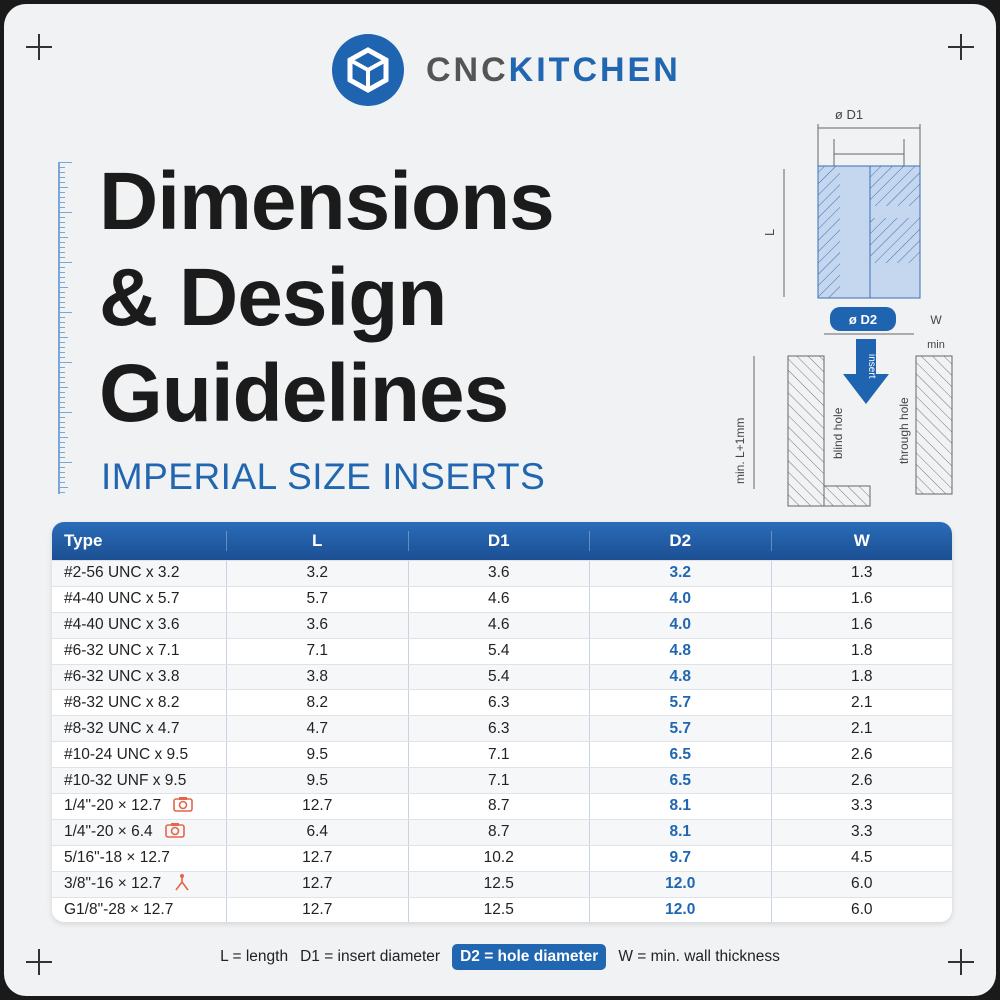 Image resolution: width=1000 pixels, height=1000 pixels. What do you see at coordinates (498, 858) in the screenshot?
I see `cell-d1: 10.2` at bounding box center [498, 858].